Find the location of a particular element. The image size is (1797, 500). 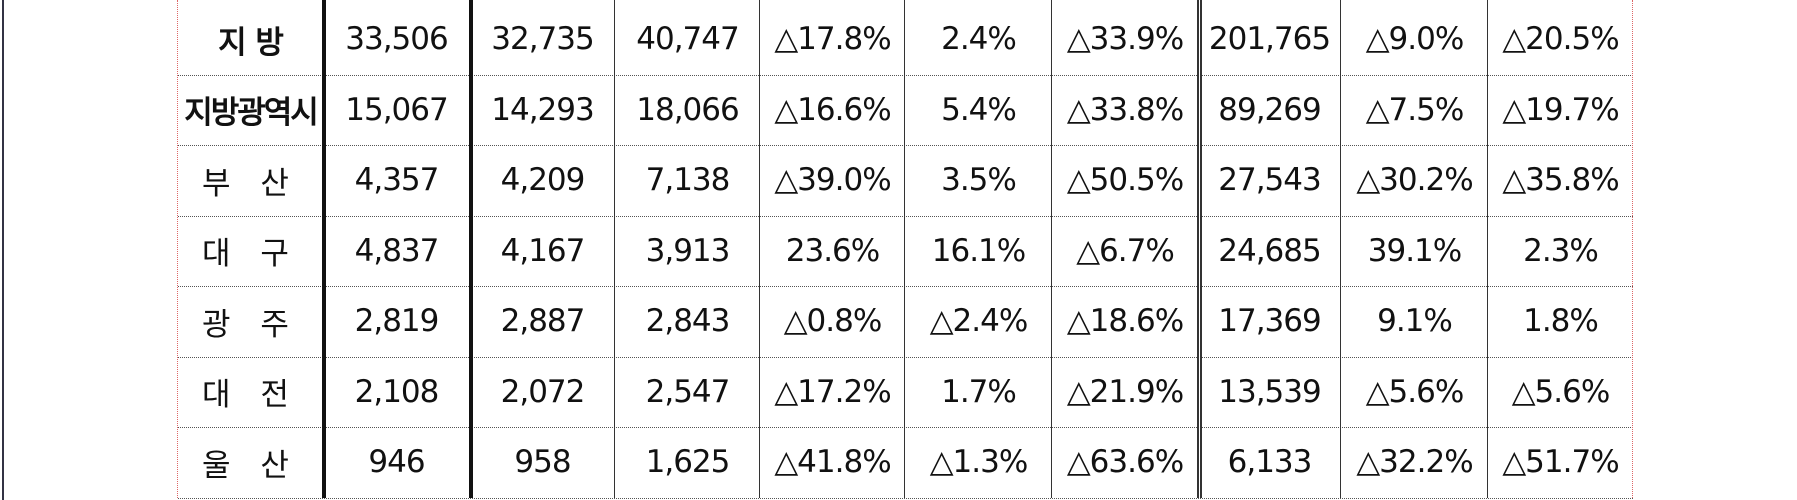

table-cell: 4,209 is located at coordinates (543, 180).